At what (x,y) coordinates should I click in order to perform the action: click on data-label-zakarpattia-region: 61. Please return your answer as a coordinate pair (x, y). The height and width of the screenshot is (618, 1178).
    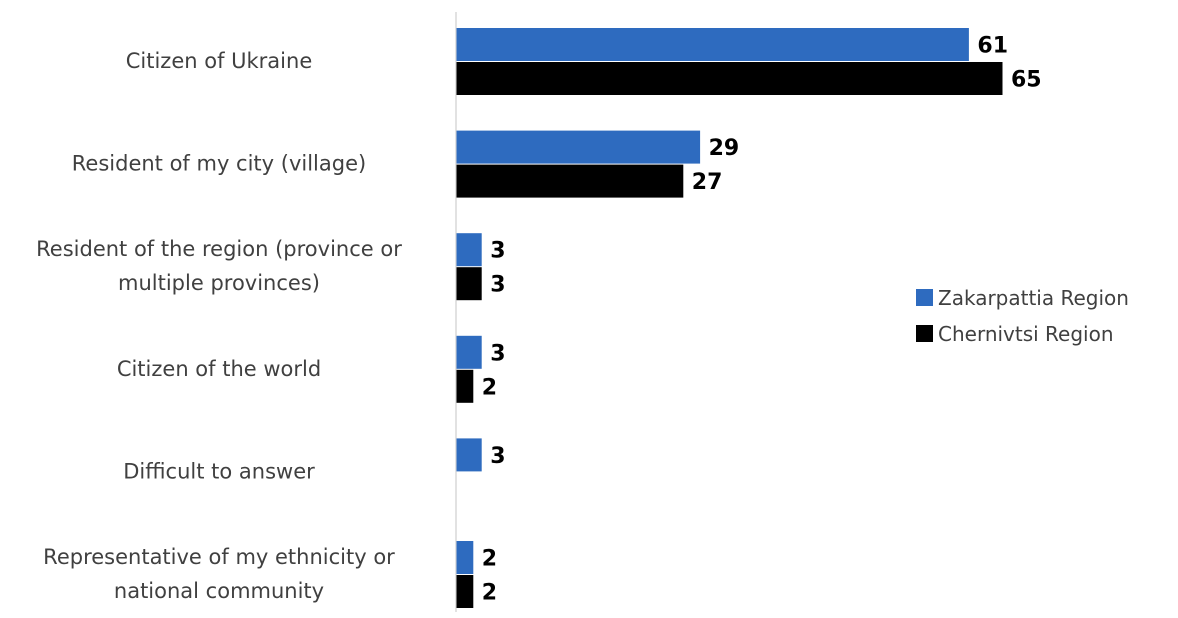
    Looking at the image, I should click on (992, 46).